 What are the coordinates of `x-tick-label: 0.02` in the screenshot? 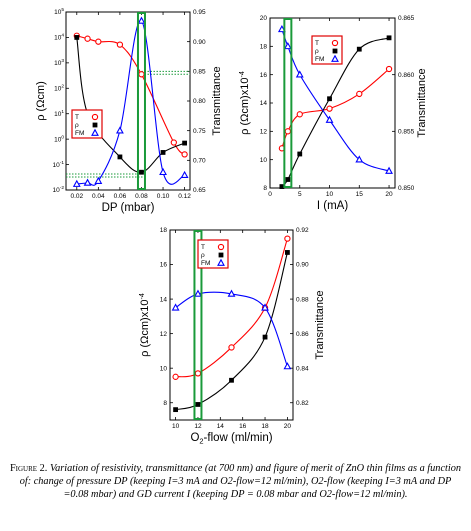 It's located at (76, 196).